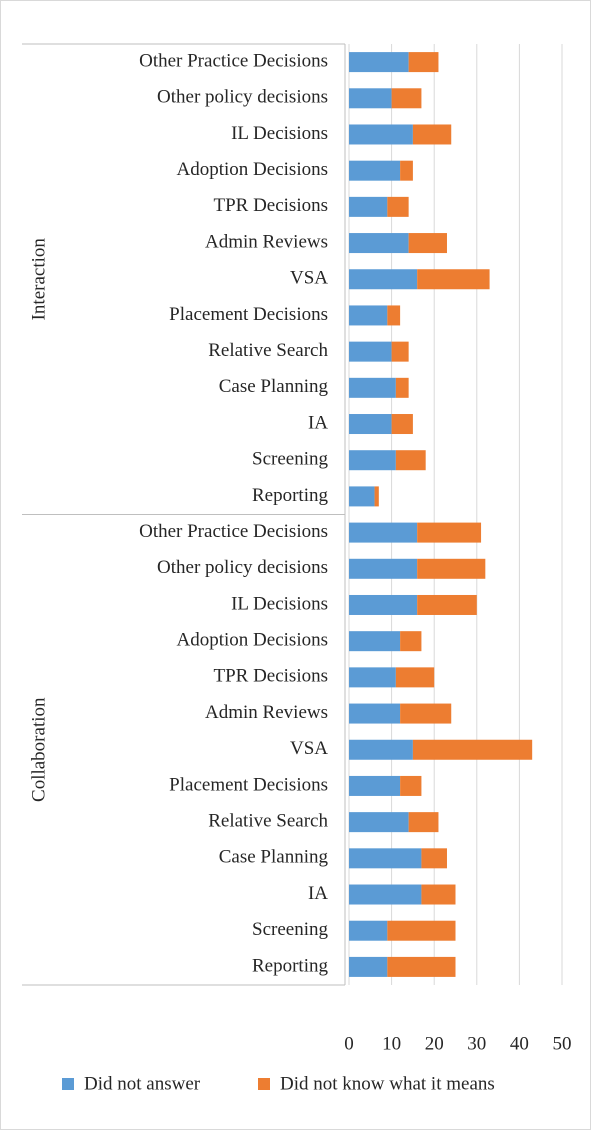 This screenshot has height=1130, width=591. Describe the element at coordinates (391, 1043) in the screenshot. I see `x-tick-label: 10` at that location.